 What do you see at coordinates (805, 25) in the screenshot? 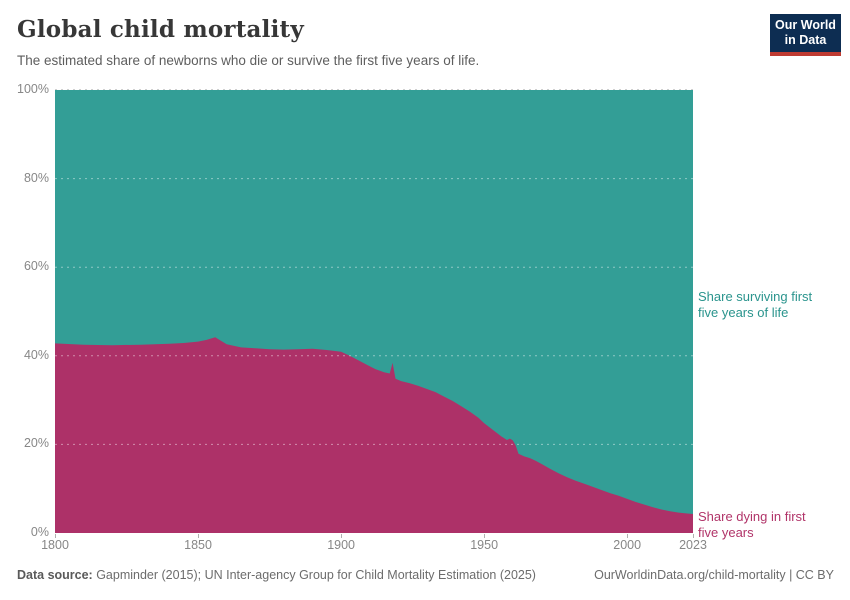
I see `owid-logo-line1: Our World` at bounding box center [805, 25].